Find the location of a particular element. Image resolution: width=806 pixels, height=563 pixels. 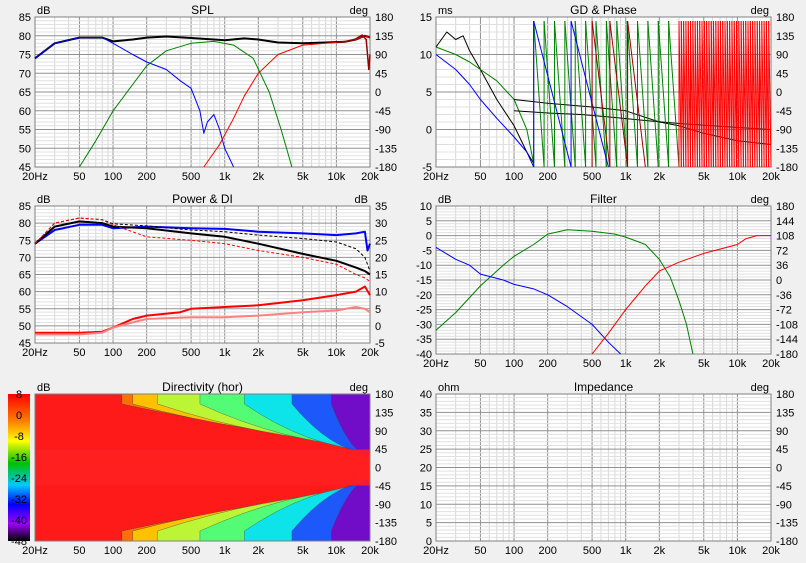

y-tick-label: 0 is located at coordinates (429, 131).